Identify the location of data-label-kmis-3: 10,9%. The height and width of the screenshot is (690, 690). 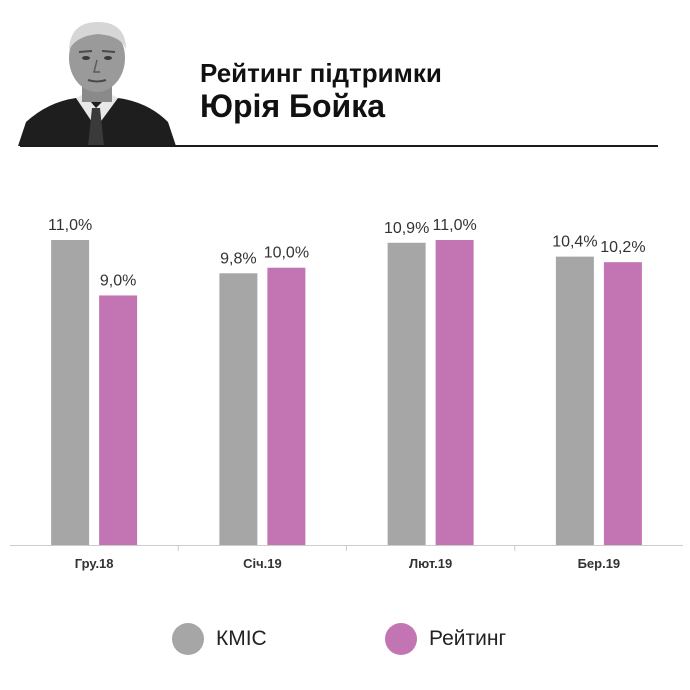
(406, 228).